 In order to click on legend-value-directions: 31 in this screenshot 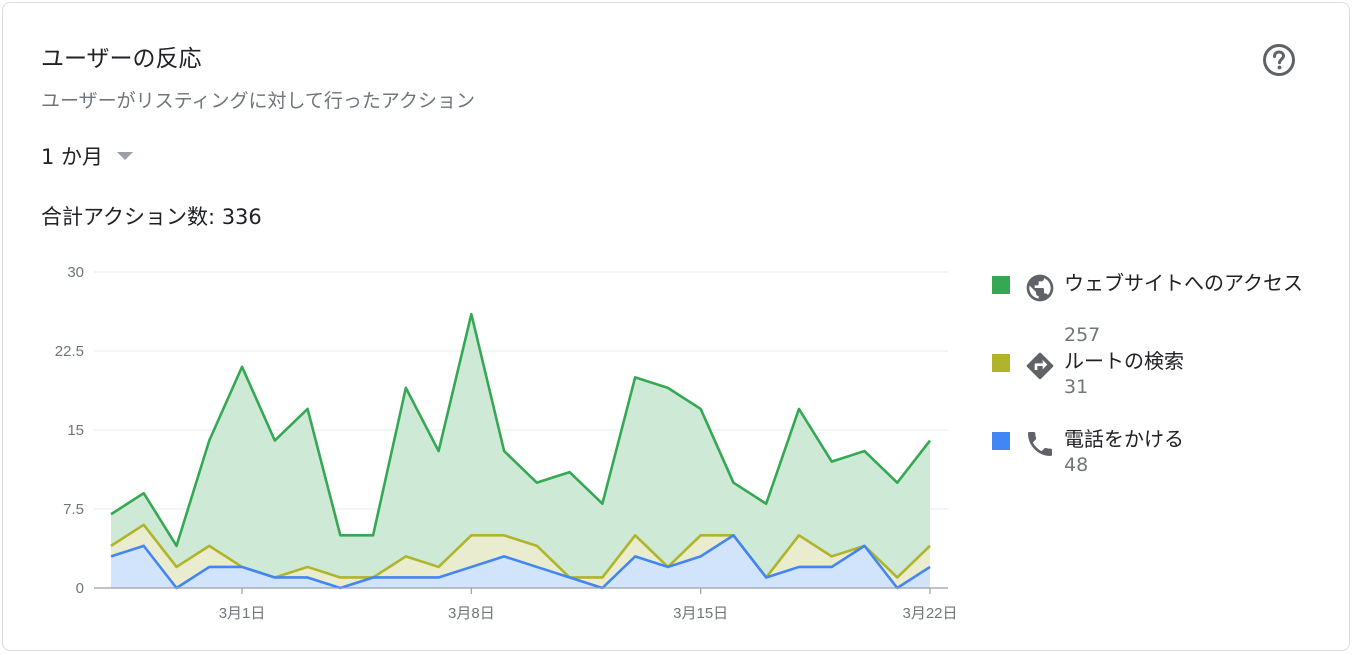, I will do `click(1076, 387)`.